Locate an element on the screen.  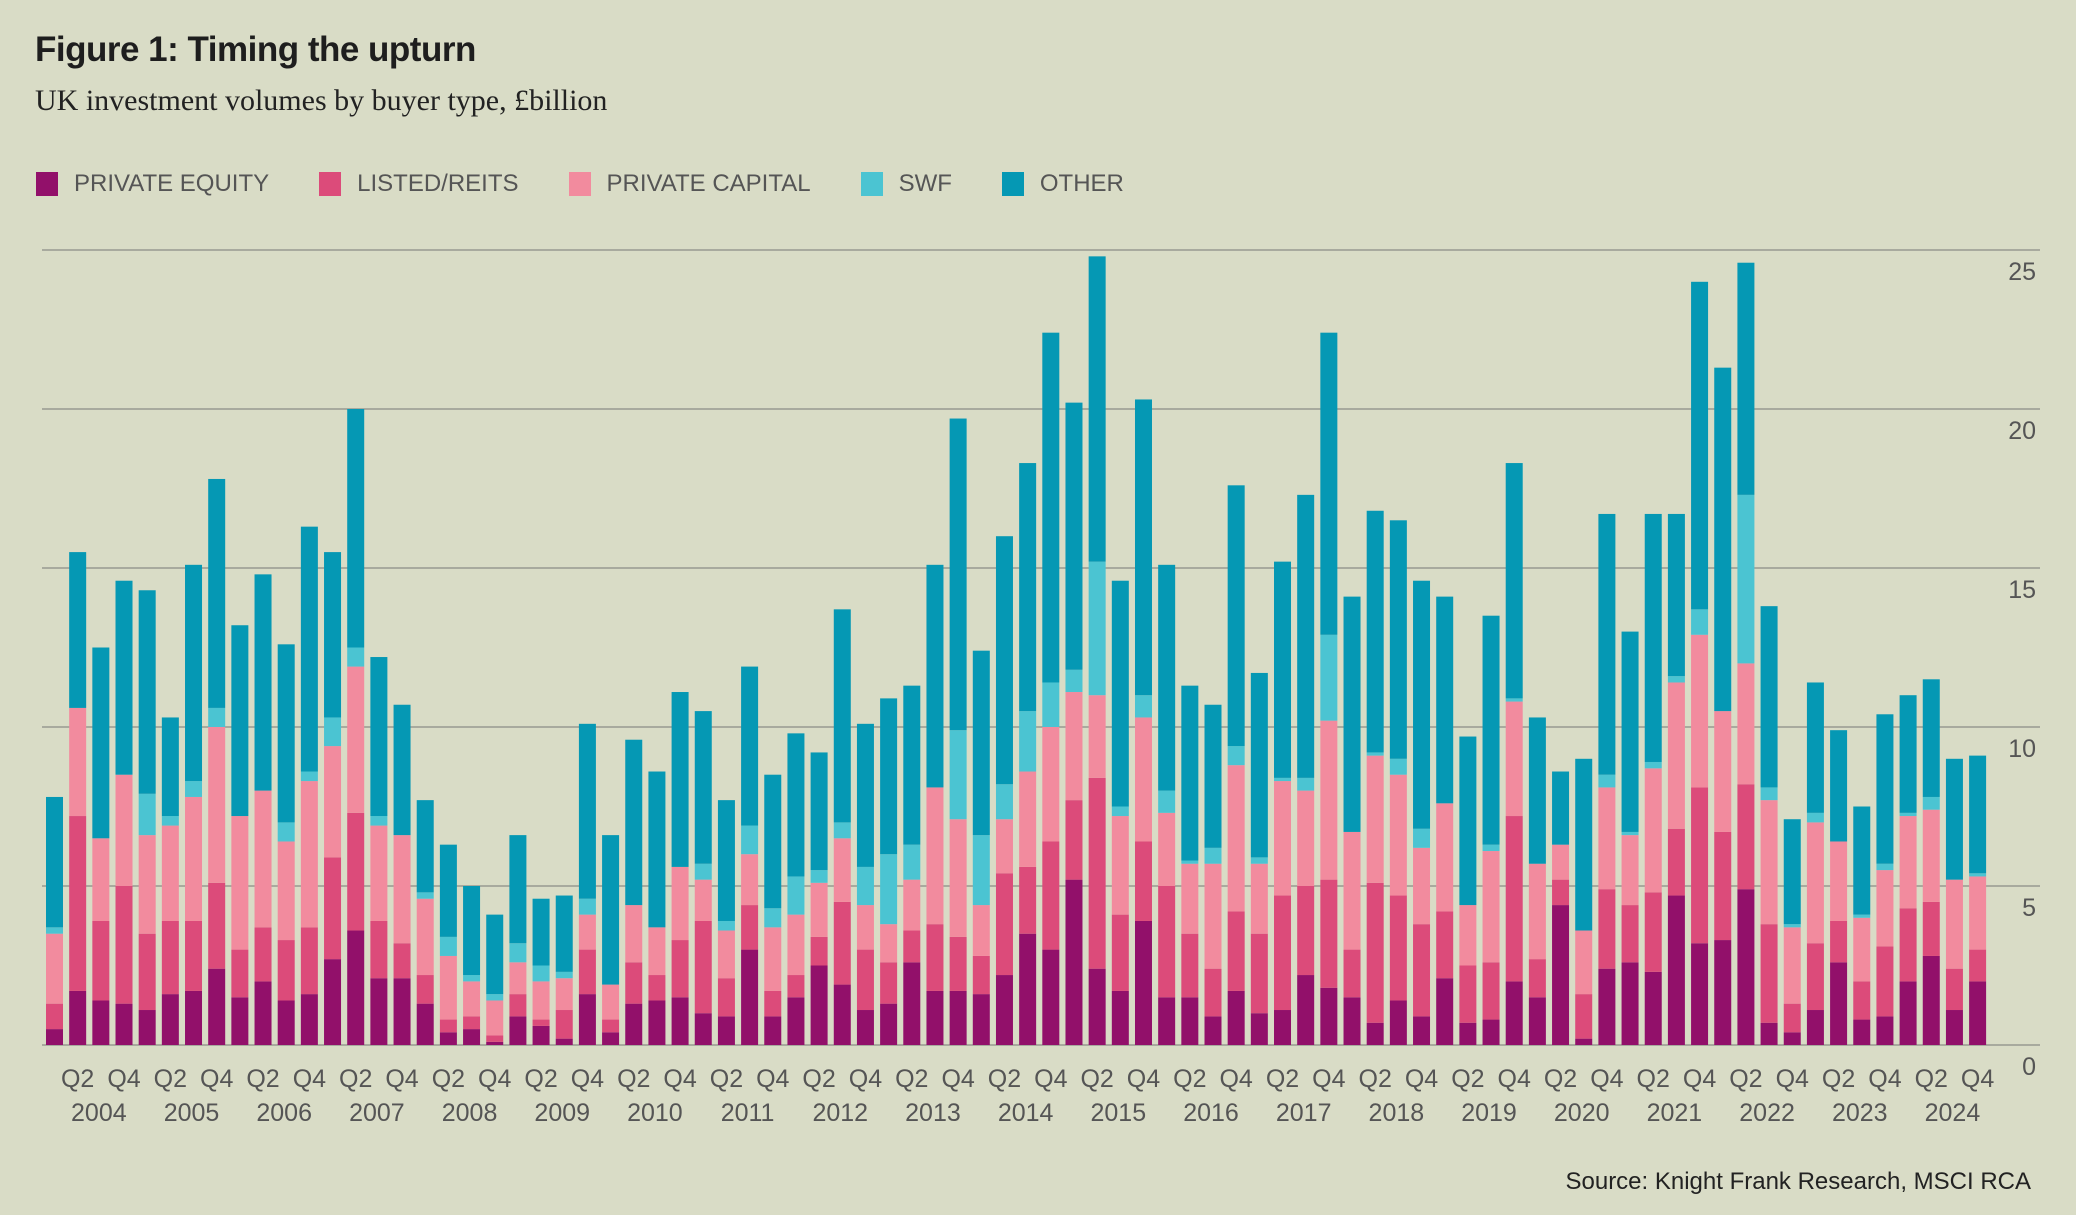
bar-stack-2023-q1 is located at coordinates (1815, 863).